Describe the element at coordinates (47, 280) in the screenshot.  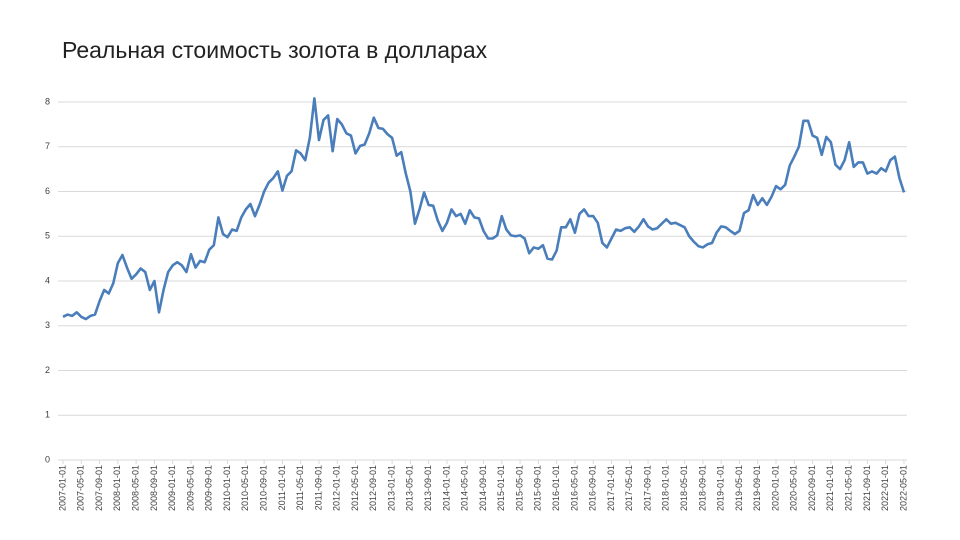
I see `y-tick-label: 4` at that location.